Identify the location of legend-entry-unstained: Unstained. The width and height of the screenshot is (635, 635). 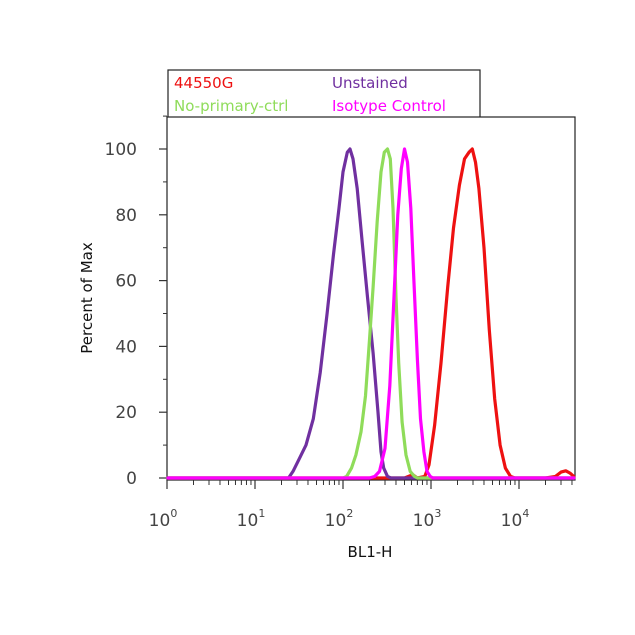
(370, 83).